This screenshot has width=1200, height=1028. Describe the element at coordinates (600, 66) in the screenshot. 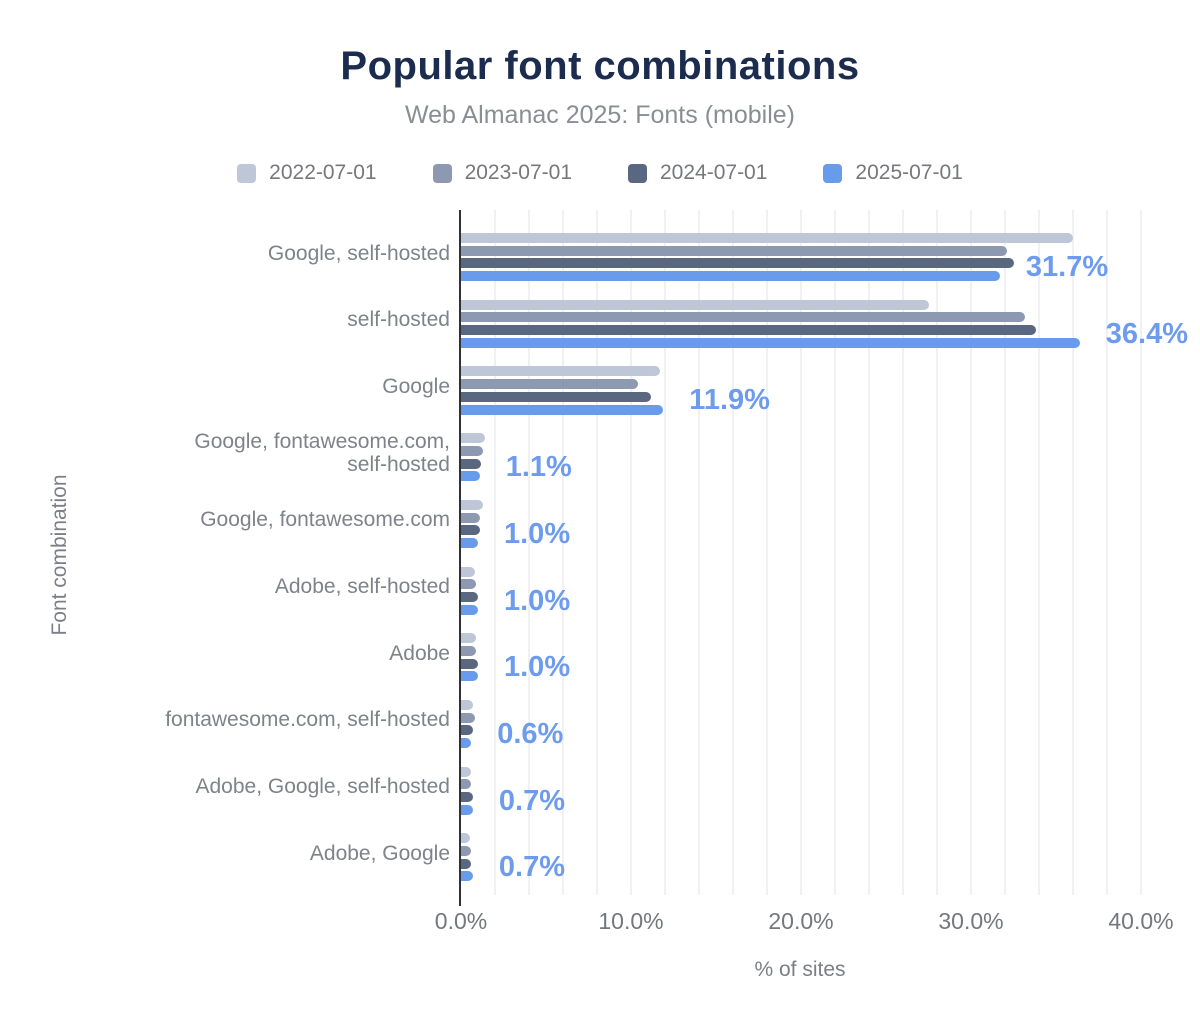

I see `chart-title: Popular font combinations` at that location.